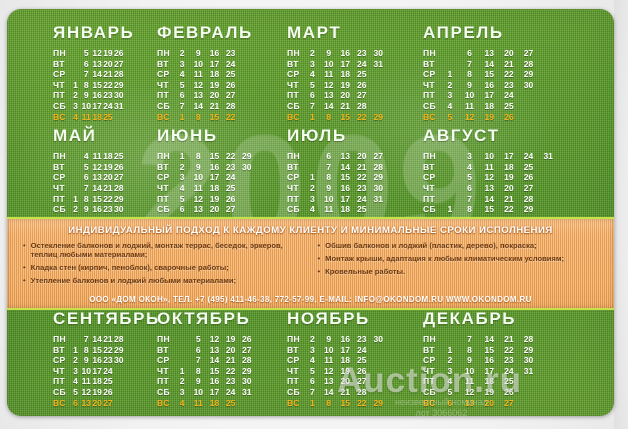 This screenshot has width=628, height=429. I want to click on day-cell: 20, so click(230, 349).